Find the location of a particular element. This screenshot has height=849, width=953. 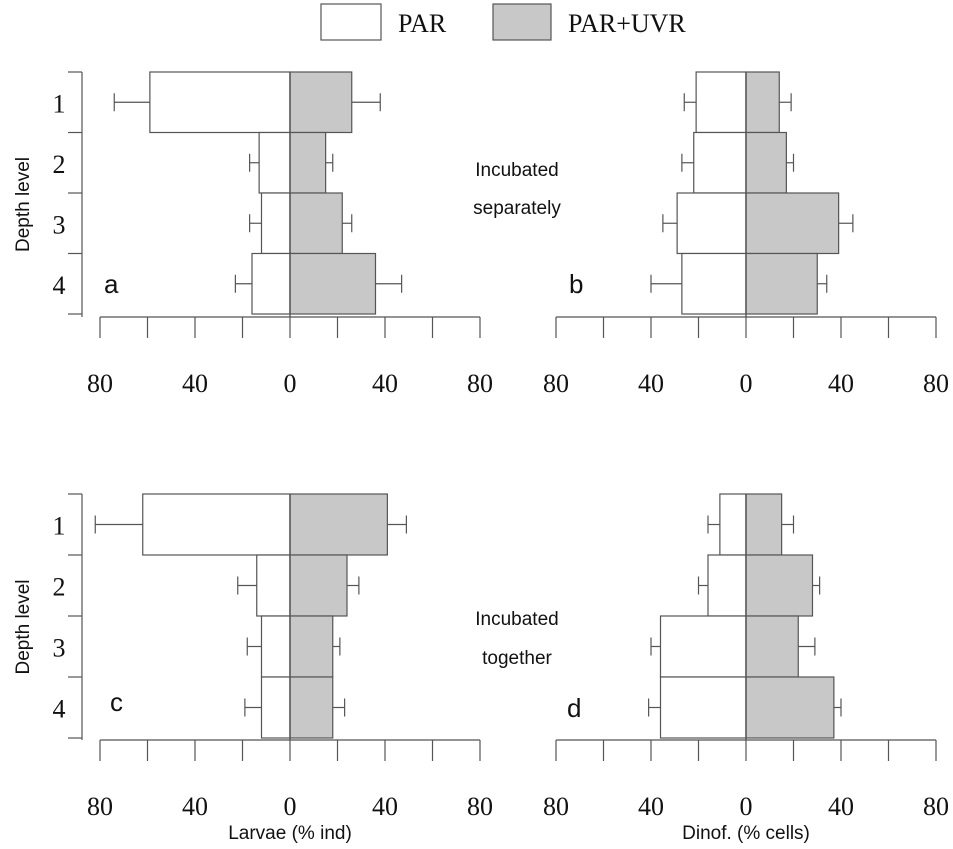

panel-letter: a is located at coordinates (111, 284).